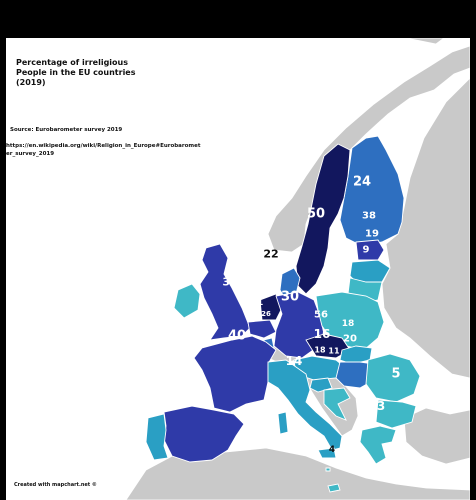 This screenshot has width=476, height=500. I want to click on belgium-shape, so click(262, 329).